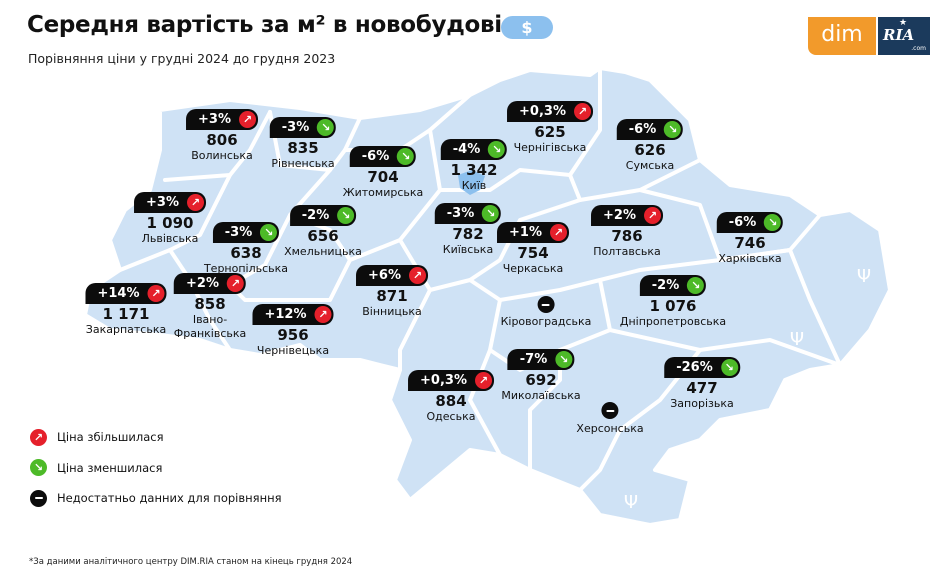 Image resolution: width=940 pixels, height=588 pixels. Describe the element at coordinates (285, 314) in the screenshot. I see `change-value: +12%` at that location.